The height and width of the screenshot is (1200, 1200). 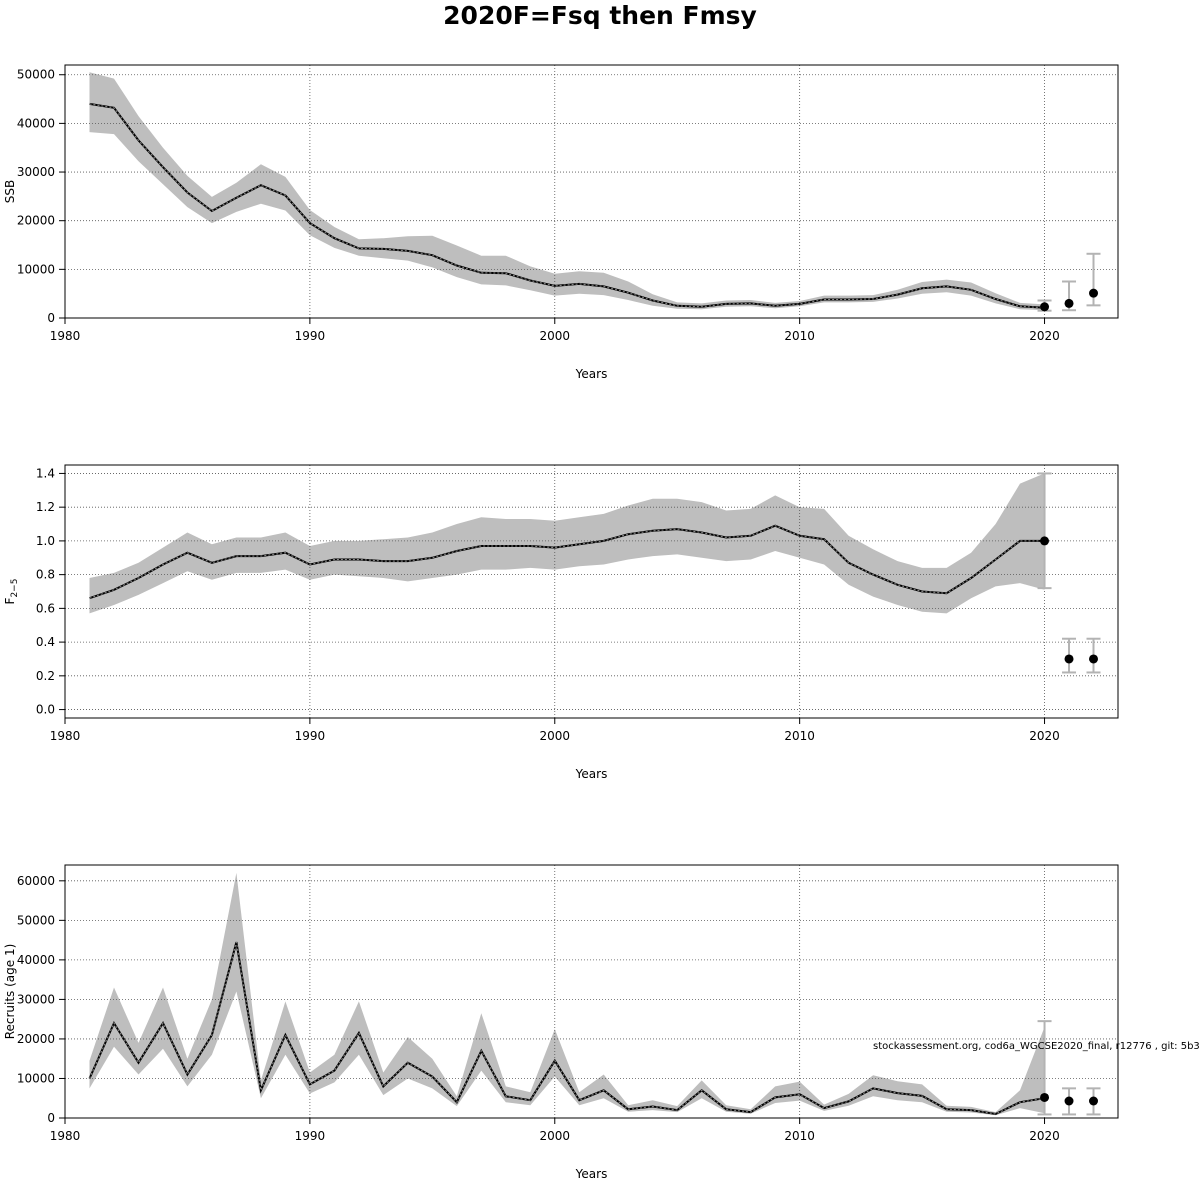 I want to click on y-tick-label: 0.4, so click(x=45, y=642).